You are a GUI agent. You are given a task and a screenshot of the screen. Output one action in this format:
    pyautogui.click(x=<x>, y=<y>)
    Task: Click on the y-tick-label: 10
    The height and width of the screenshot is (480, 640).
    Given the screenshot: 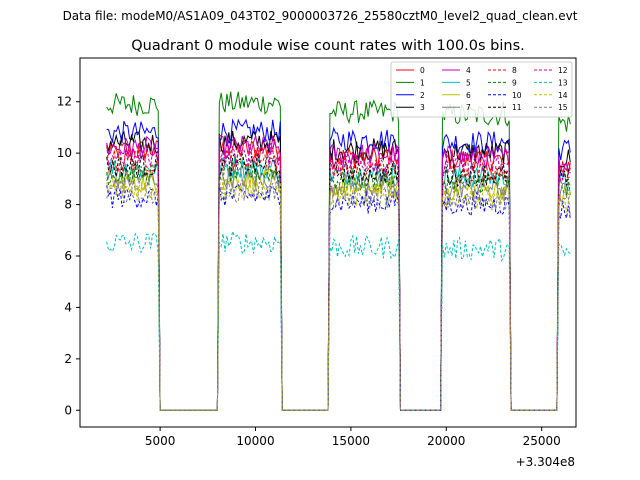 What is the action you would take?
    pyautogui.click(x=64, y=153)
    